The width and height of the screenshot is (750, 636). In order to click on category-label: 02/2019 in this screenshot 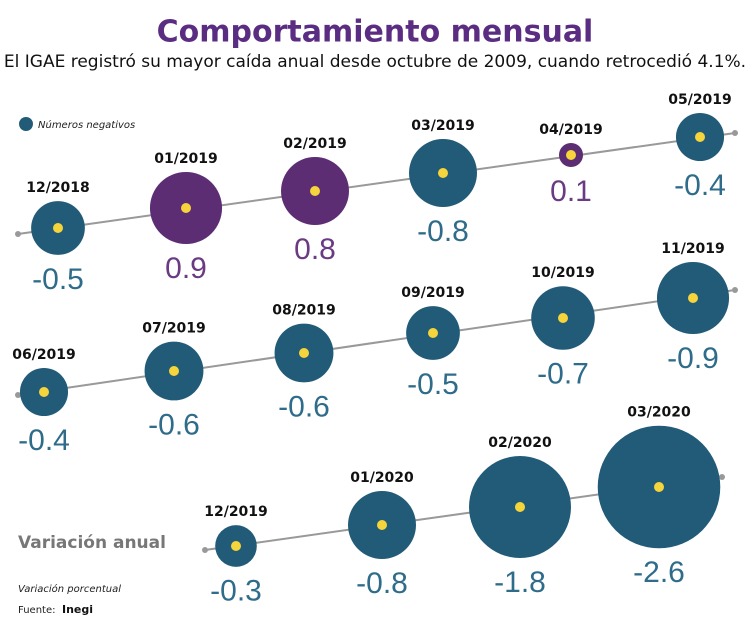, I will do `click(315, 144)`.